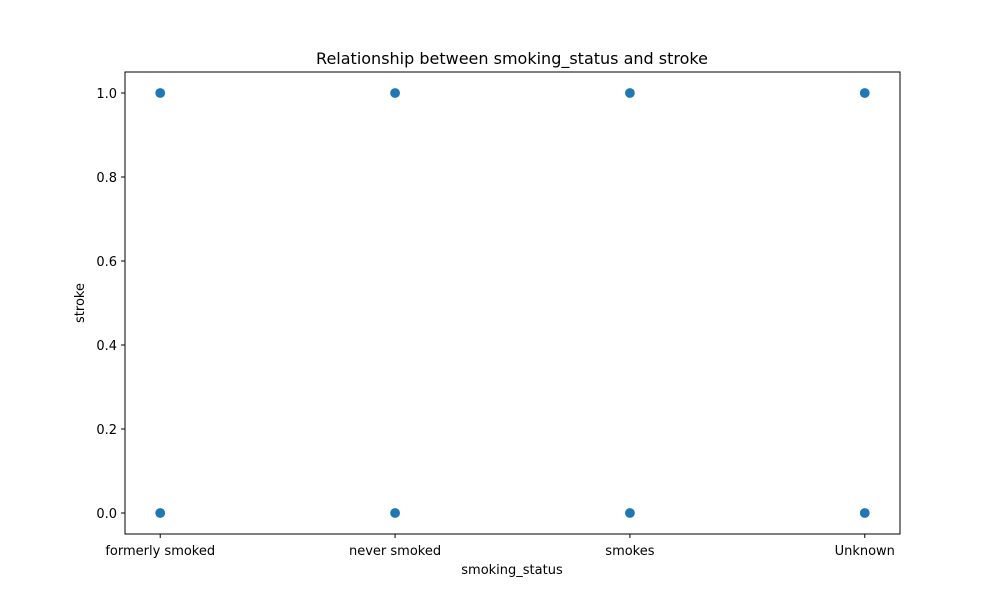  What do you see at coordinates (512, 570) in the screenshot?
I see `x-axis-label: smoking_status` at bounding box center [512, 570].